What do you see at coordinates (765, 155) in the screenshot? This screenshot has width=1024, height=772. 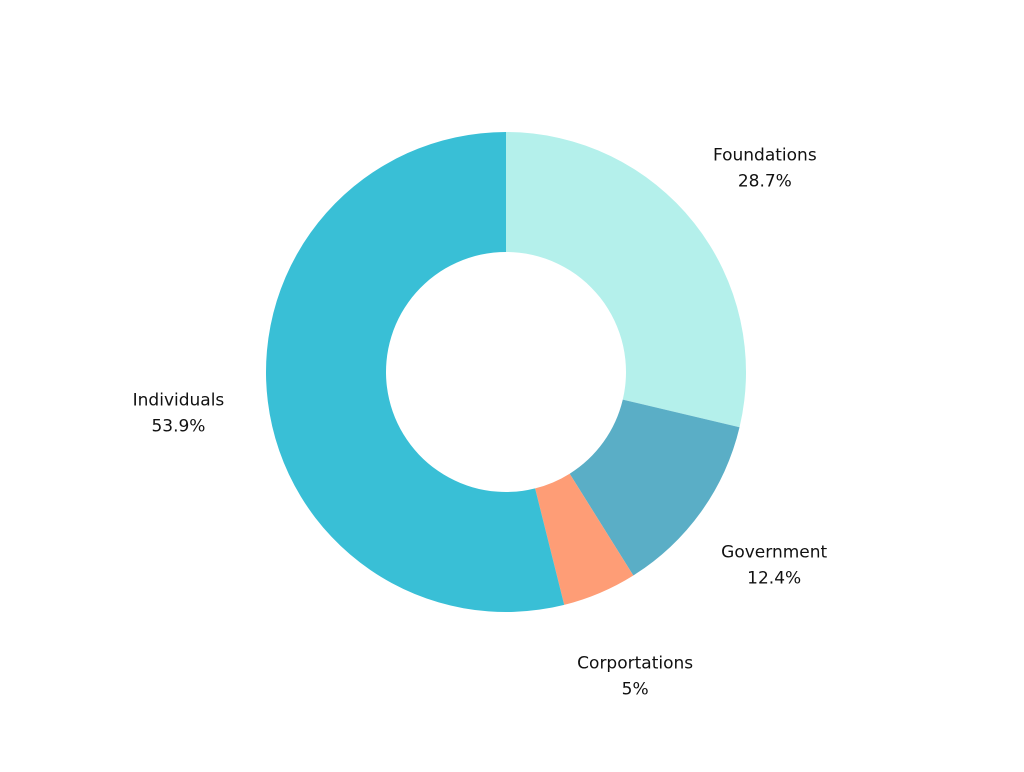 I see `label-foundations: Foundations` at bounding box center [765, 155].